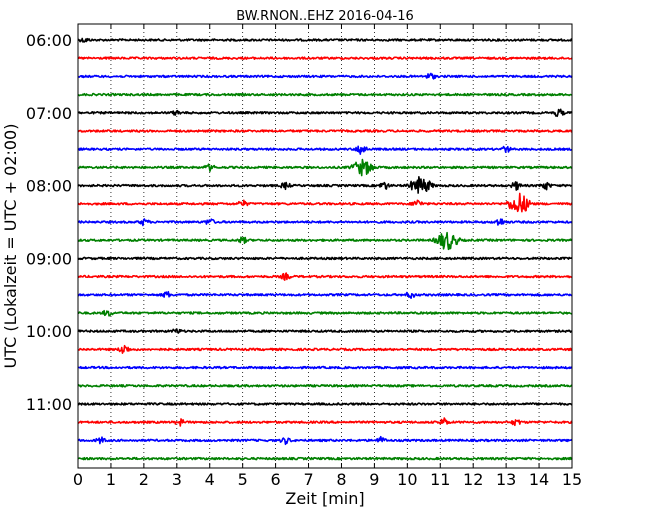  What do you see at coordinates (49, 404) in the screenshot?
I see `y-tick-label: 11:00` at bounding box center [49, 404].